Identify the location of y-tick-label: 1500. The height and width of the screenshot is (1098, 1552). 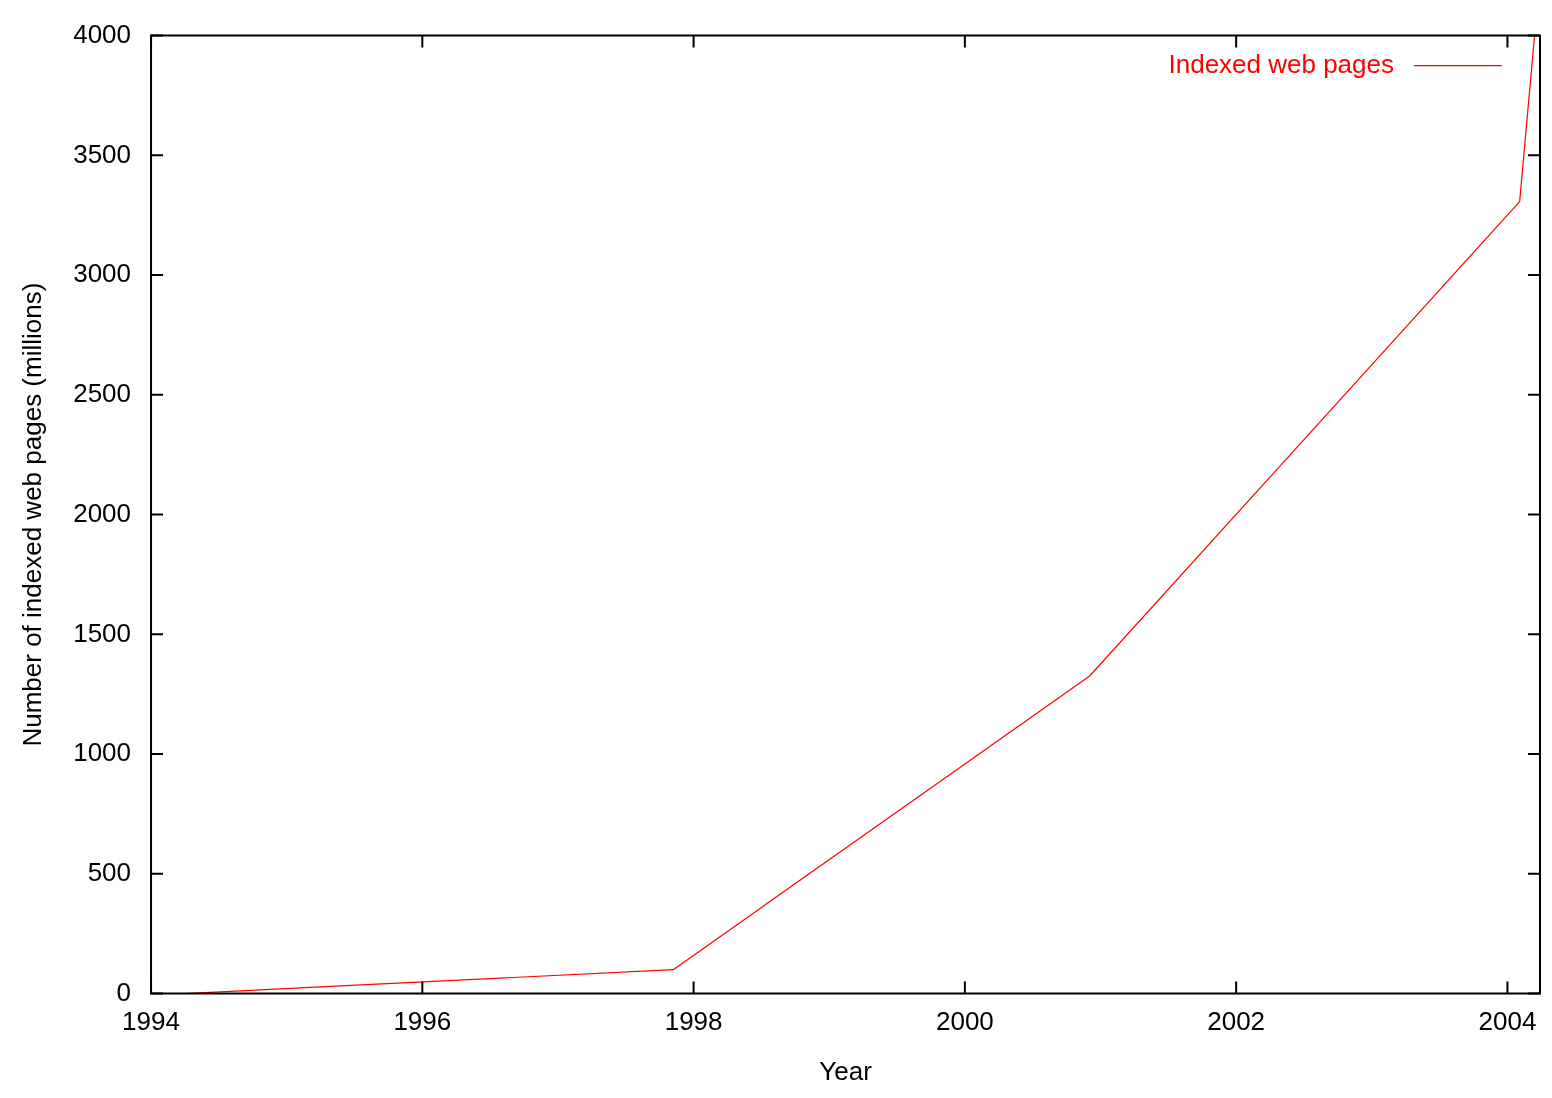
(102, 632).